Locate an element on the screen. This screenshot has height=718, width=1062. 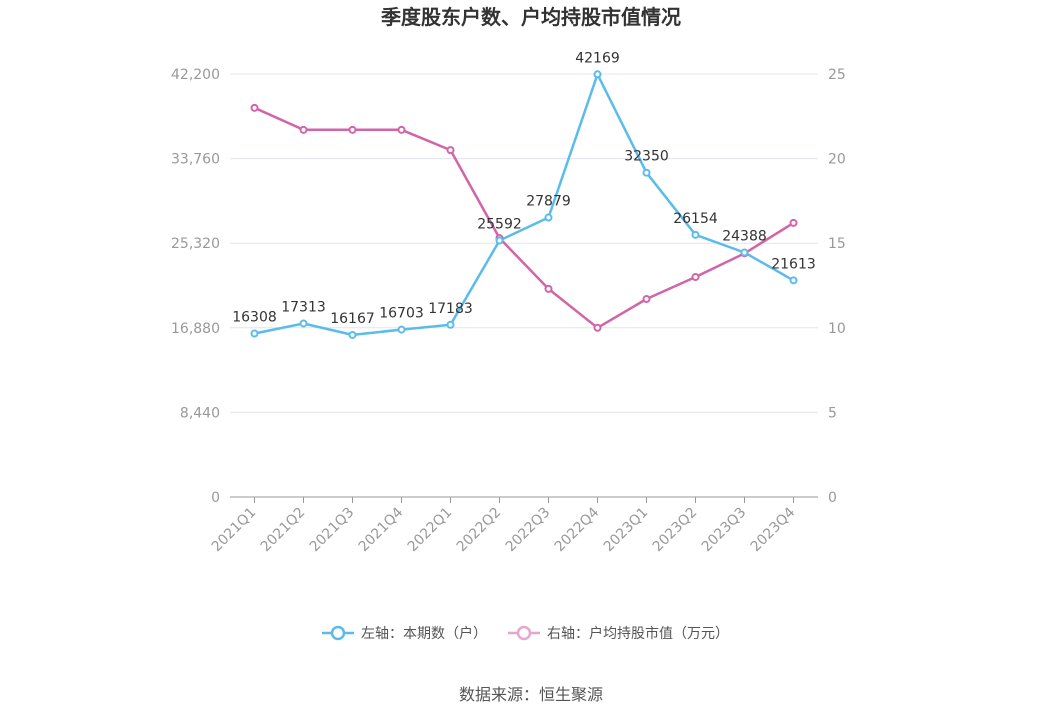
legend-label-right: 右轴：户均持股市值（万元） is located at coordinates (638, 633).